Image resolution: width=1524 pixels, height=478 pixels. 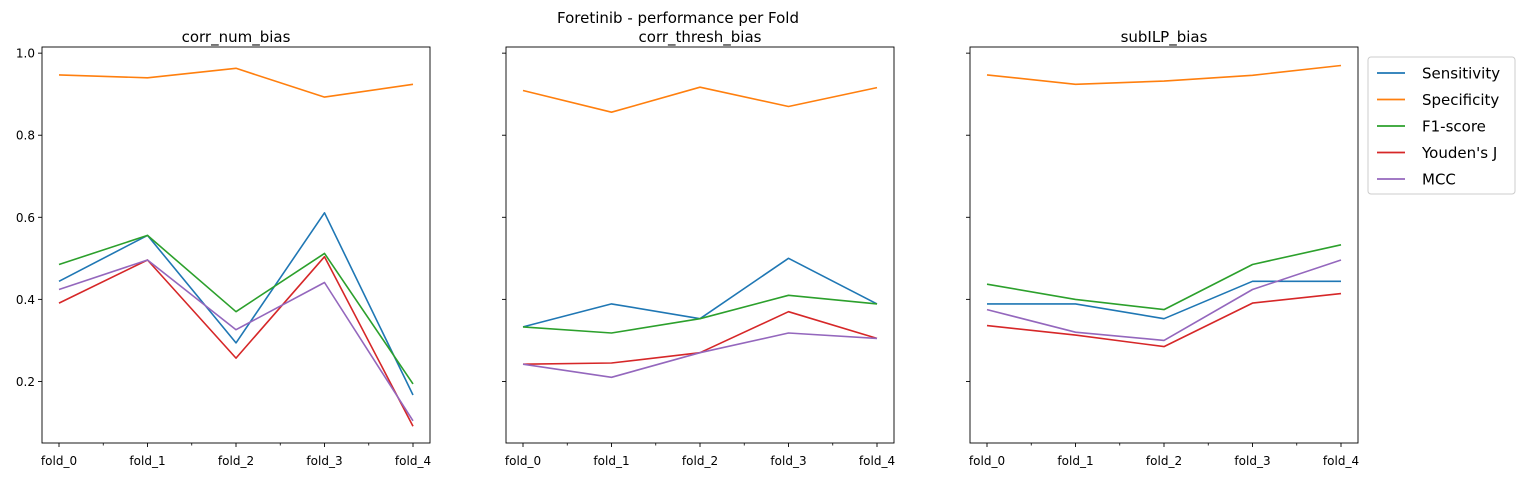 I want to click on legend-frame, so click(x=1441, y=125).